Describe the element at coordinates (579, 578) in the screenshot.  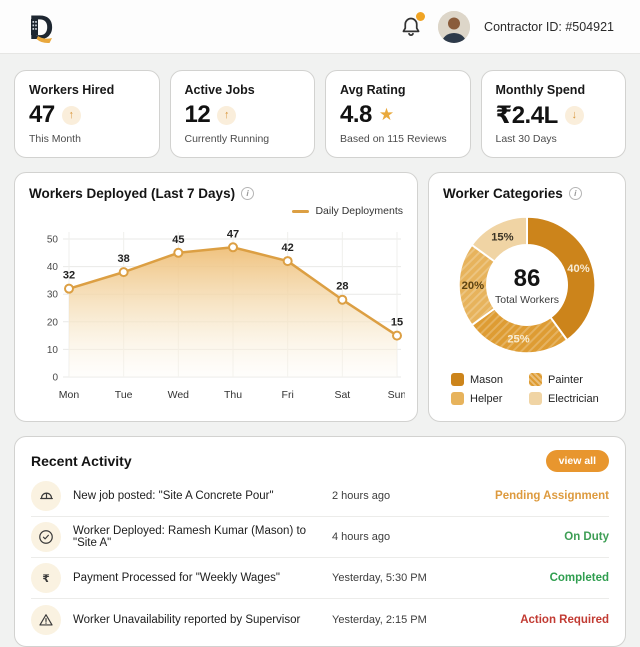
I see `activity-status: Completed` at that location.